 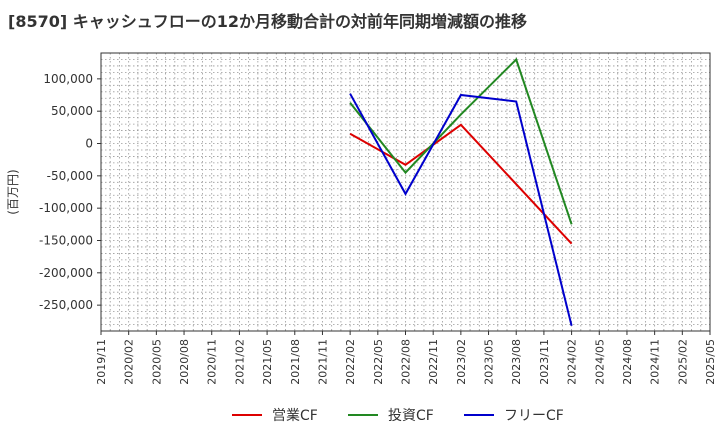 I want to click on x-tick-label: 2021/02, so click(x=239, y=362).